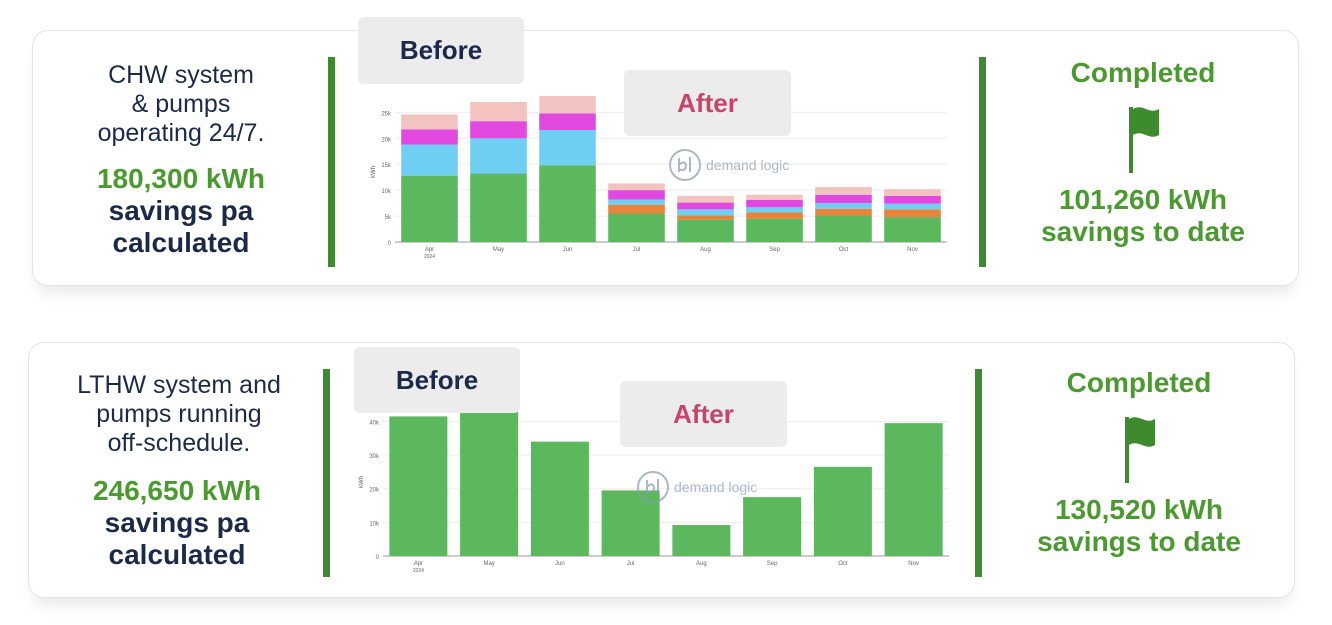 Image resolution: width=1332 pixels, height=625 pixels. Describe the element at coordinates (181, 178) in the screenshot. I see `kwh-value: 180,300 kWh` at that location.